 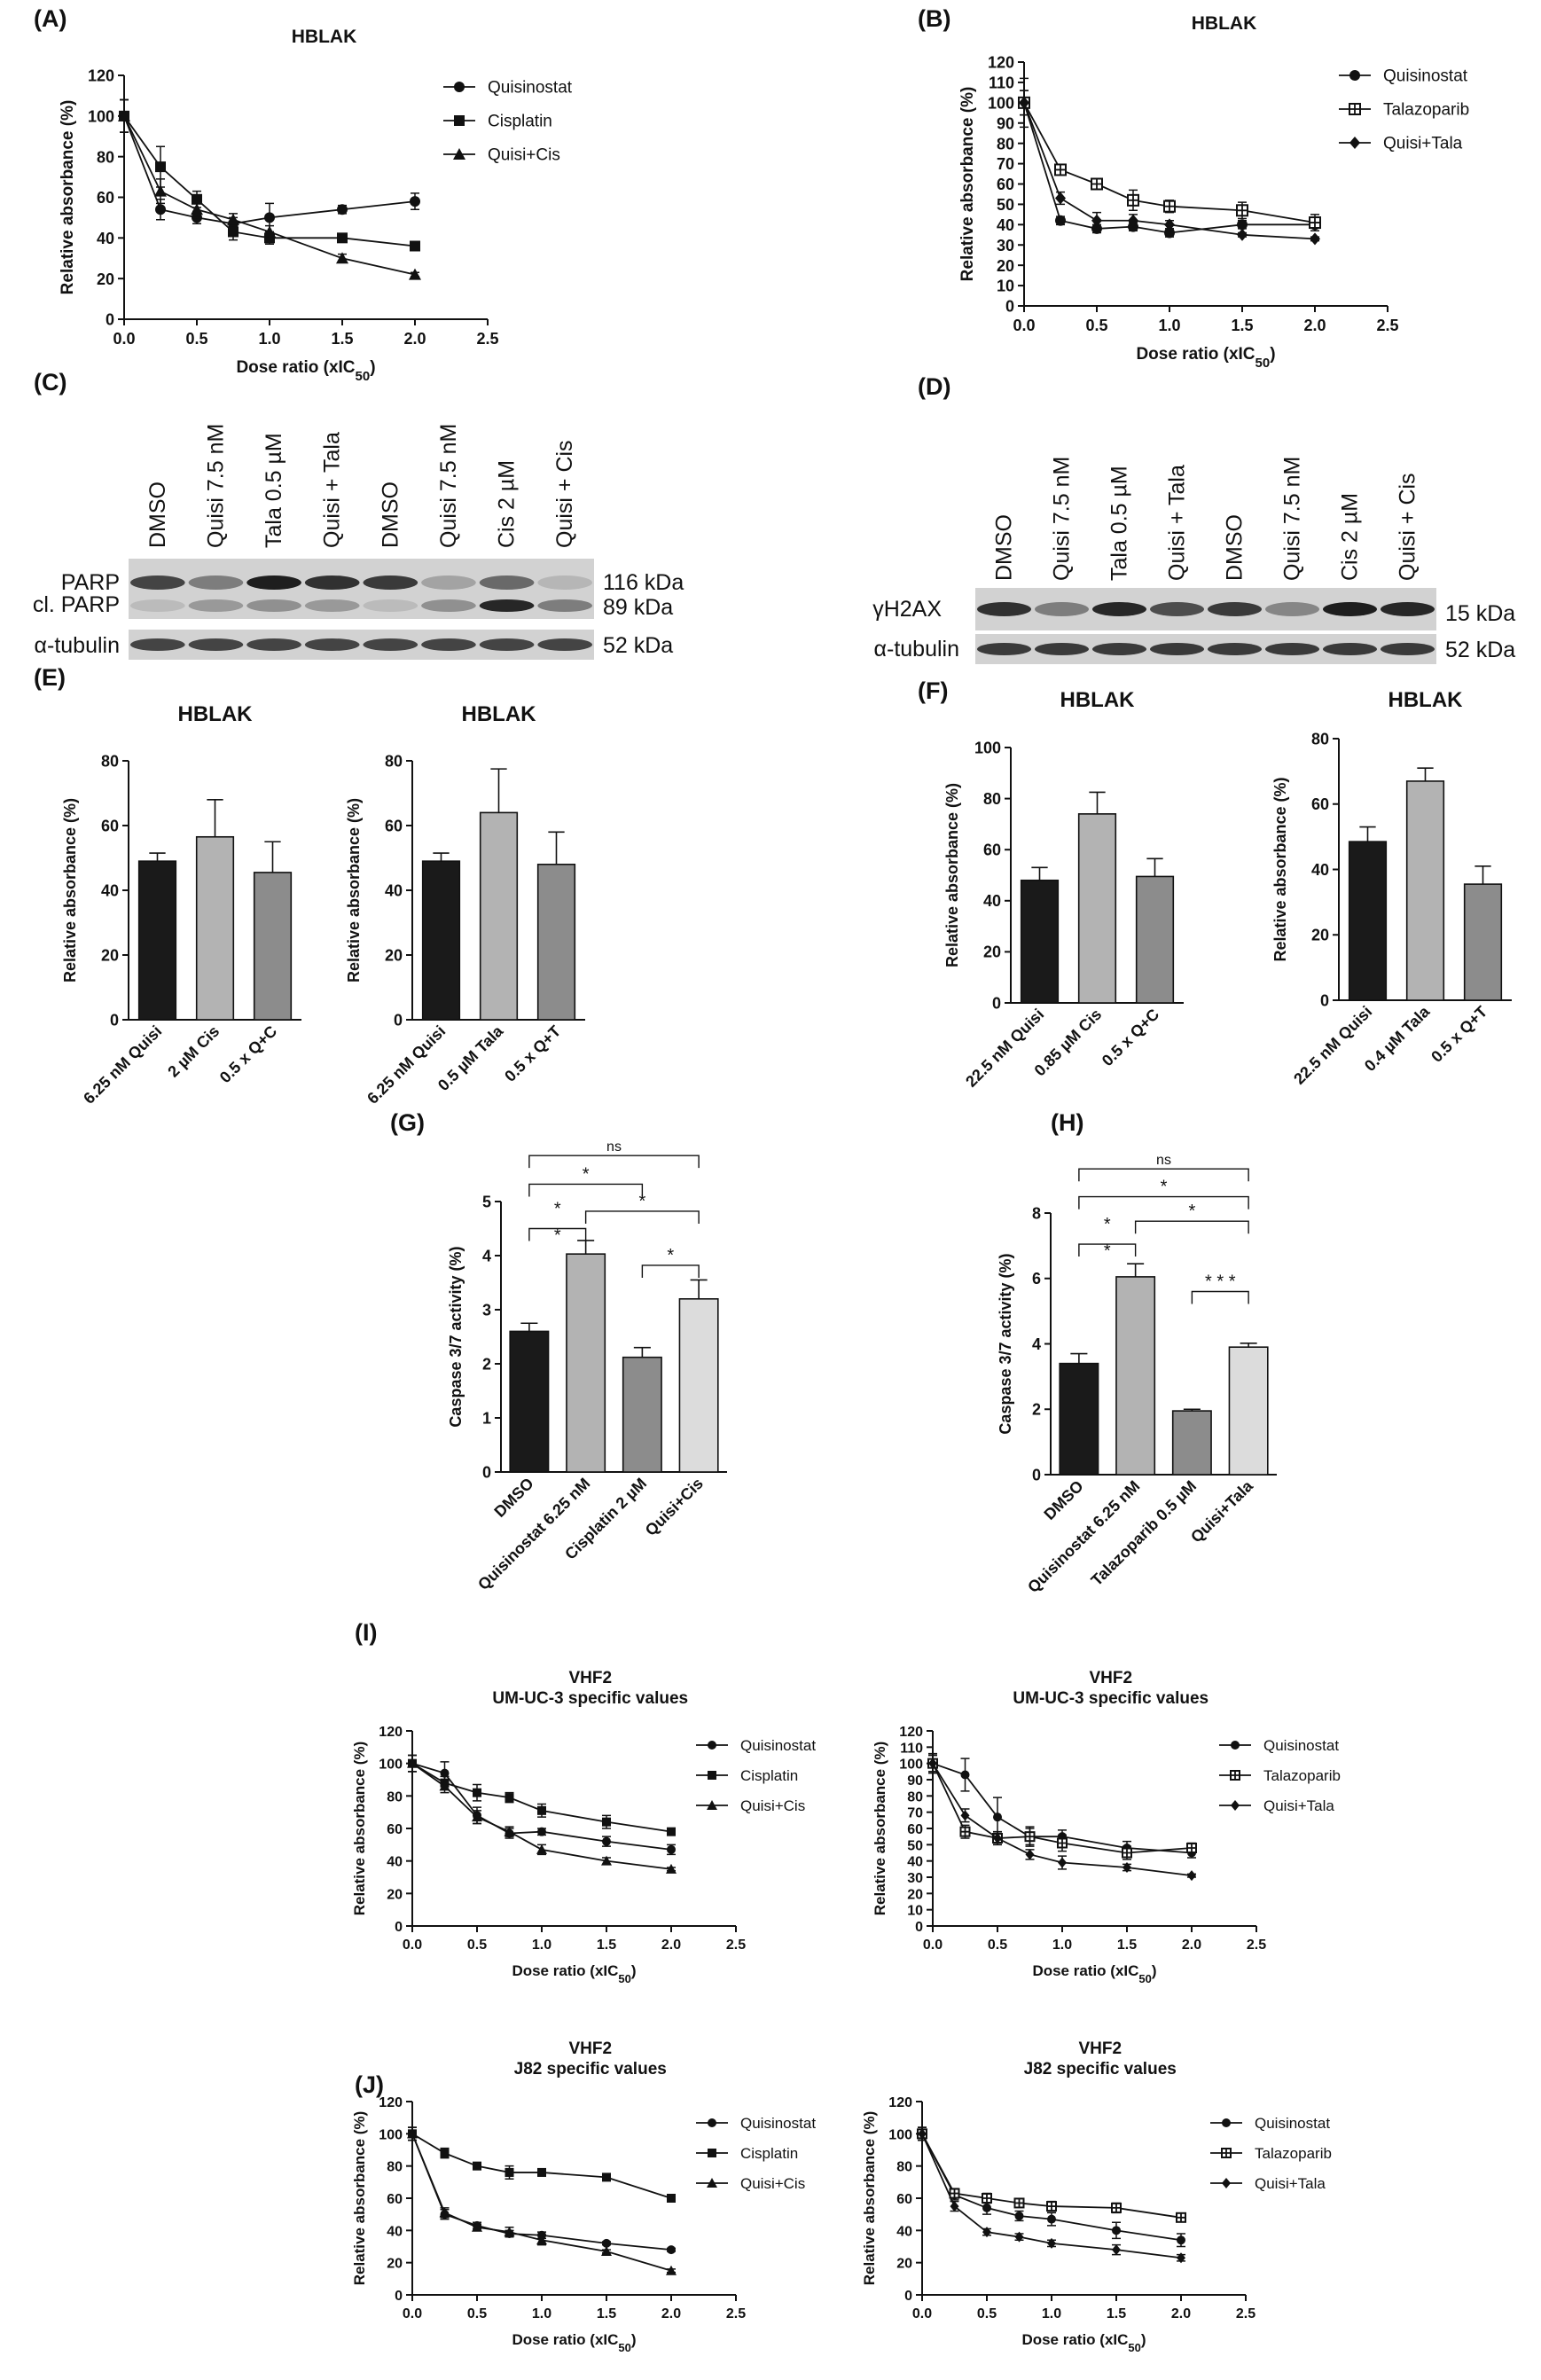 What do you see at coordinates (520, 122) in the screenshot?
I see `legend-label: Cisplatin` at bounding box center [520, 122].